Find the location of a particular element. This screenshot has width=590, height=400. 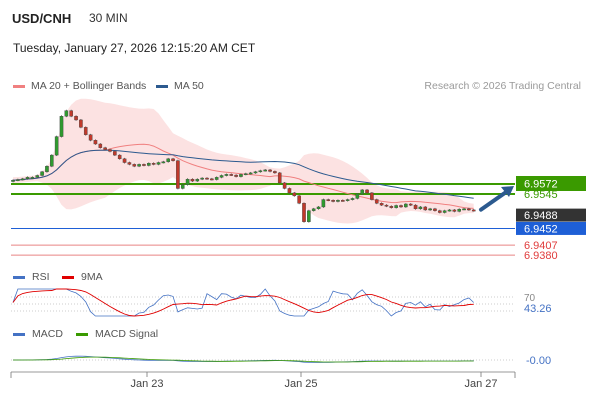

macd-signal-line is located at coordinates (243, 359).